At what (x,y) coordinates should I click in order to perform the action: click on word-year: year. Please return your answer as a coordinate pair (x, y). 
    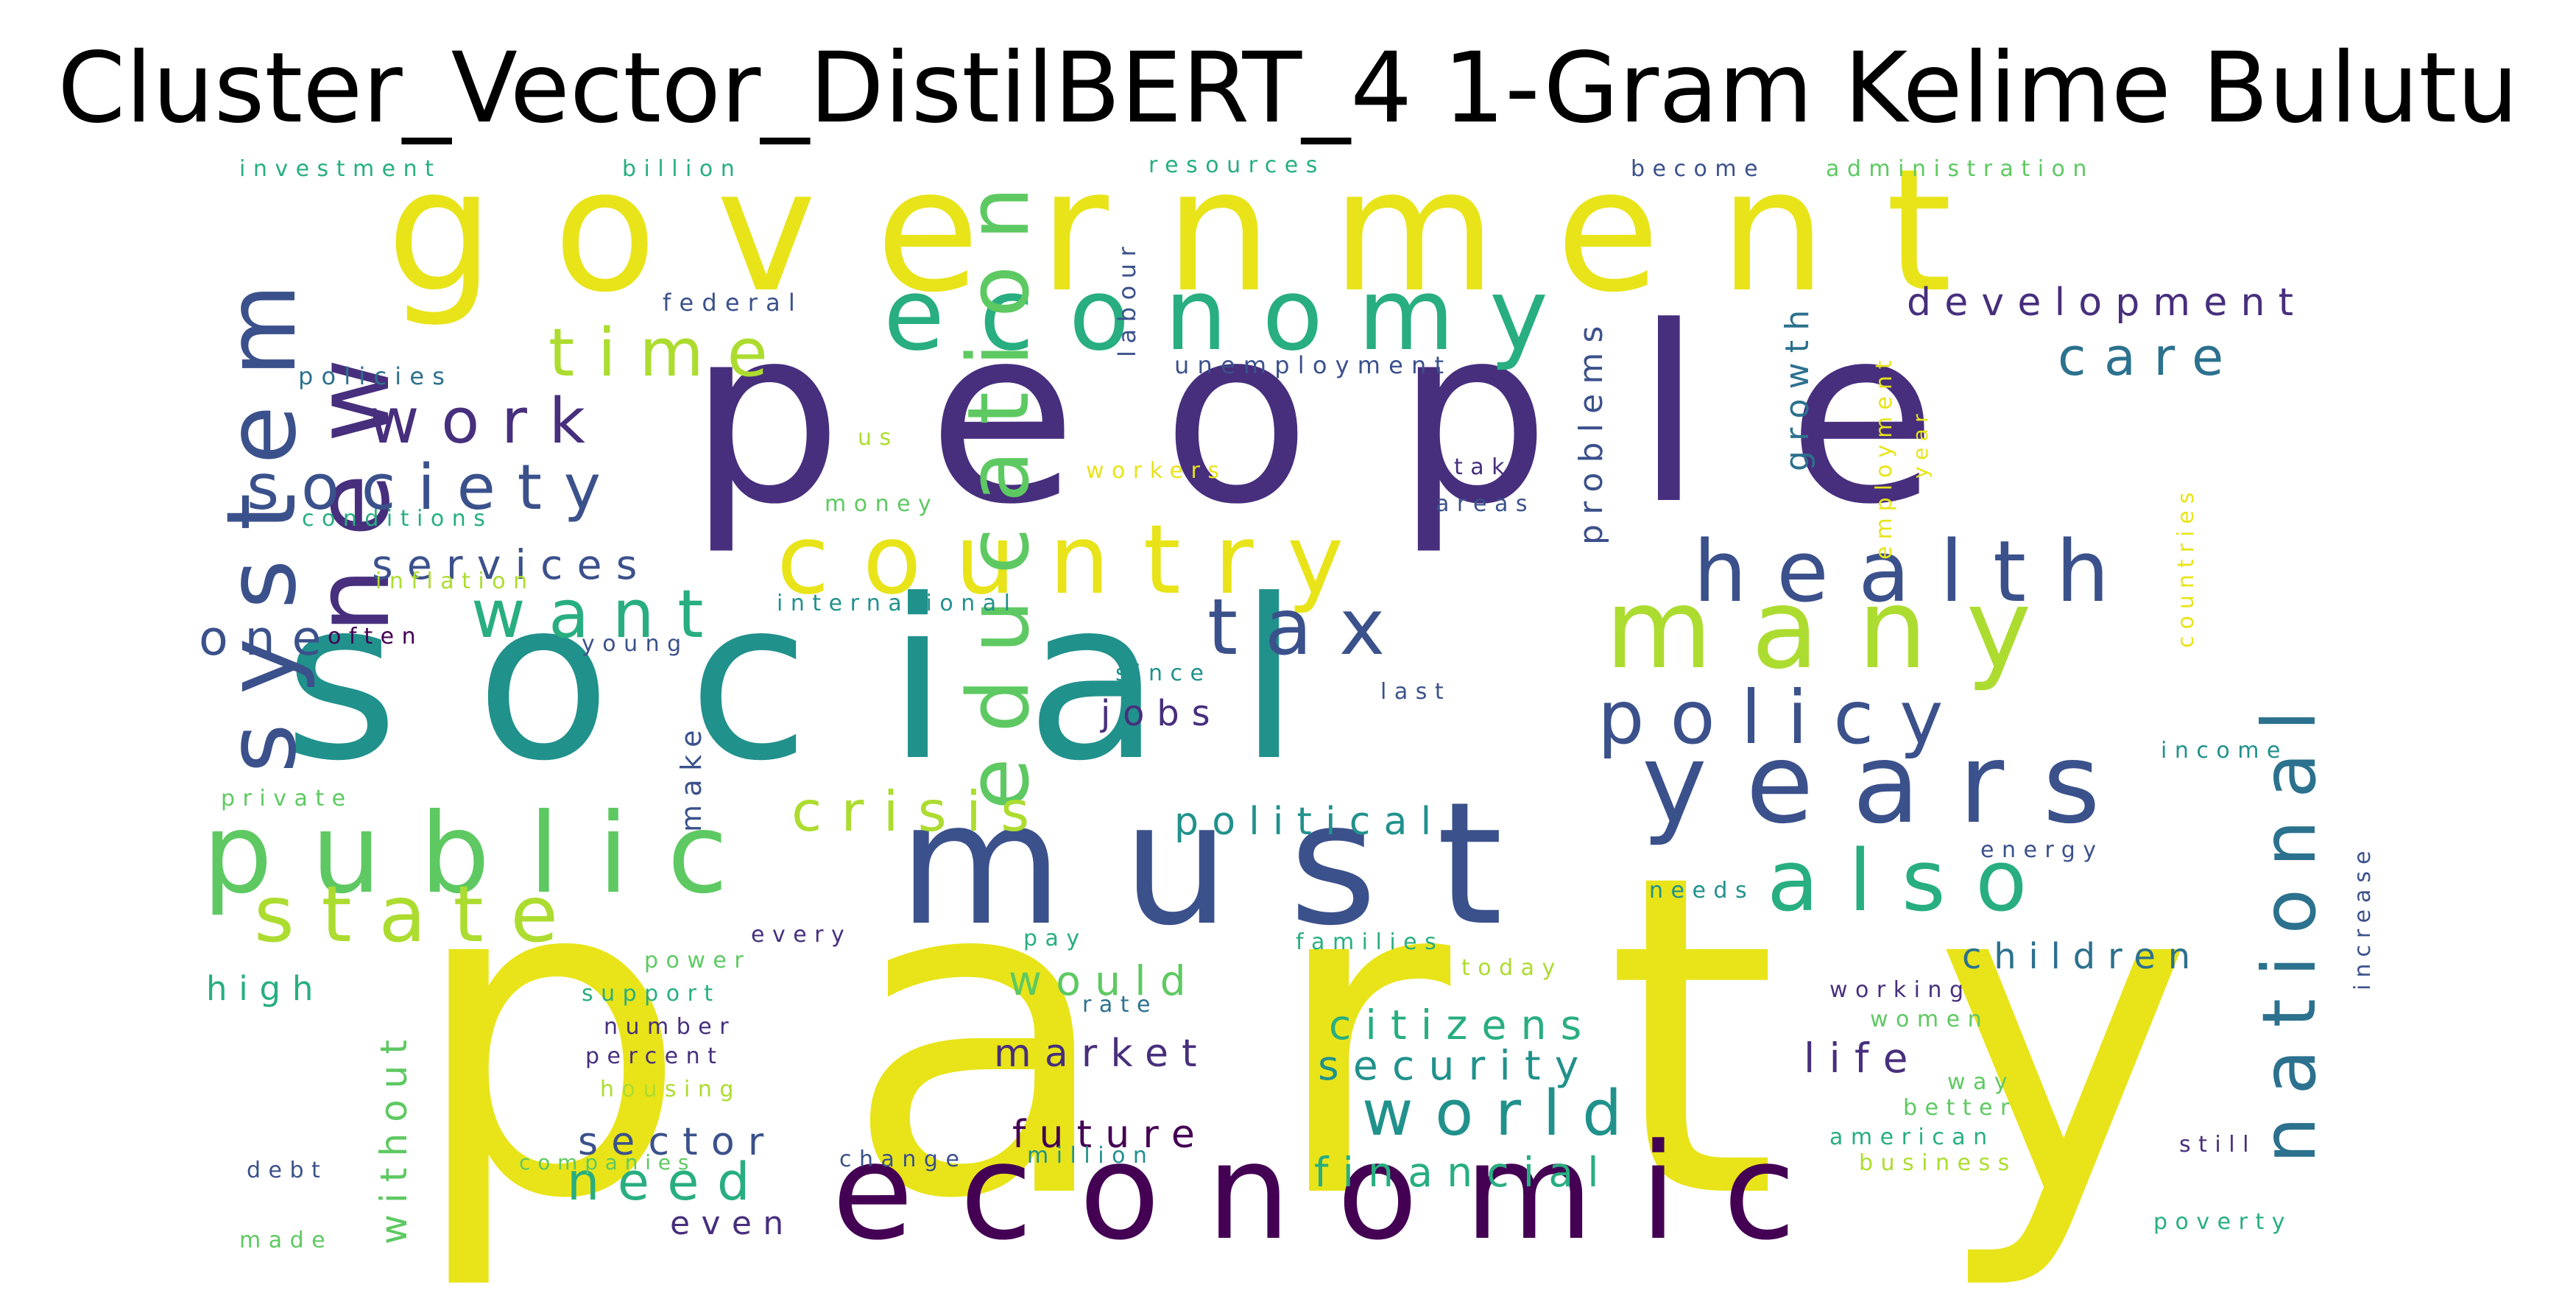
    Looking at the image, I should click on (1920, 443).